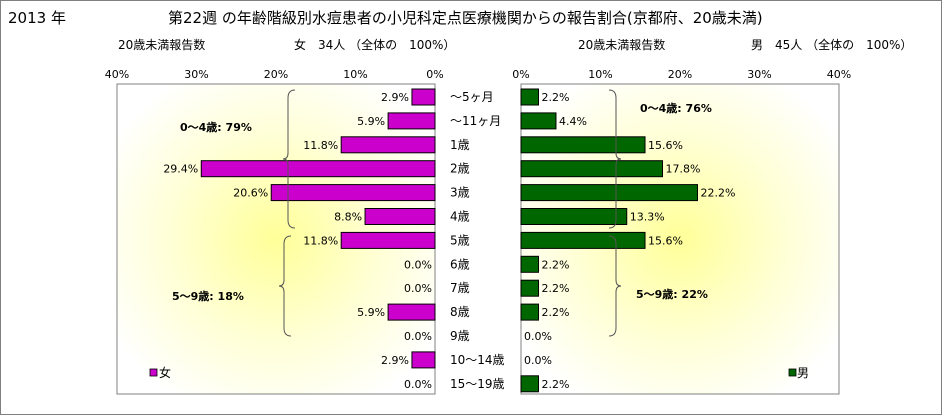  What do you see at coordinates (216, 127) in the screenshot?
I see `female-0-4-annotation: 0～4歳: 79%` at bounding box center [216, 127].